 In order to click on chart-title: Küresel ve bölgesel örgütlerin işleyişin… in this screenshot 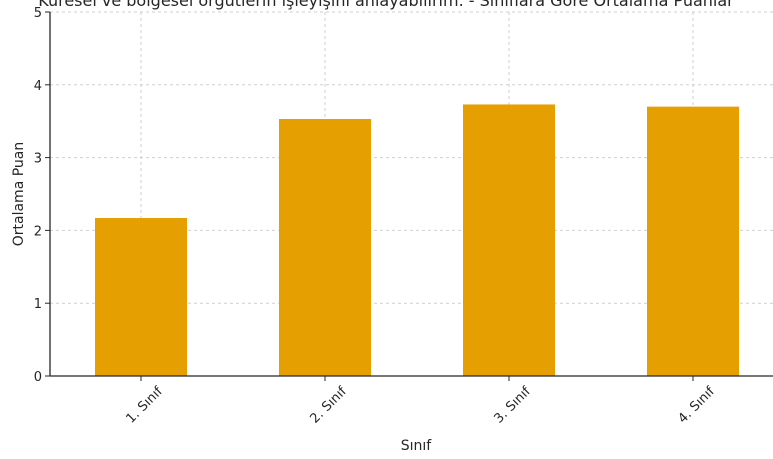, I will do `click(386, 5)`.